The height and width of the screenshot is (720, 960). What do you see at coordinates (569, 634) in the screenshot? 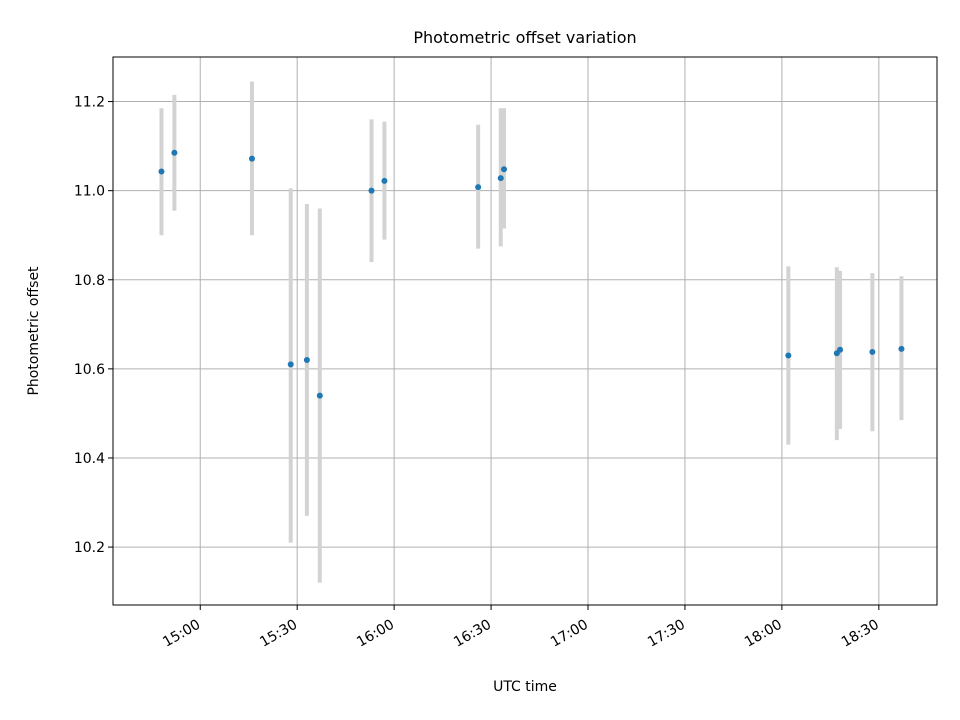
I see `x-tick-label: 17:00` at bounding box center [569, 634].